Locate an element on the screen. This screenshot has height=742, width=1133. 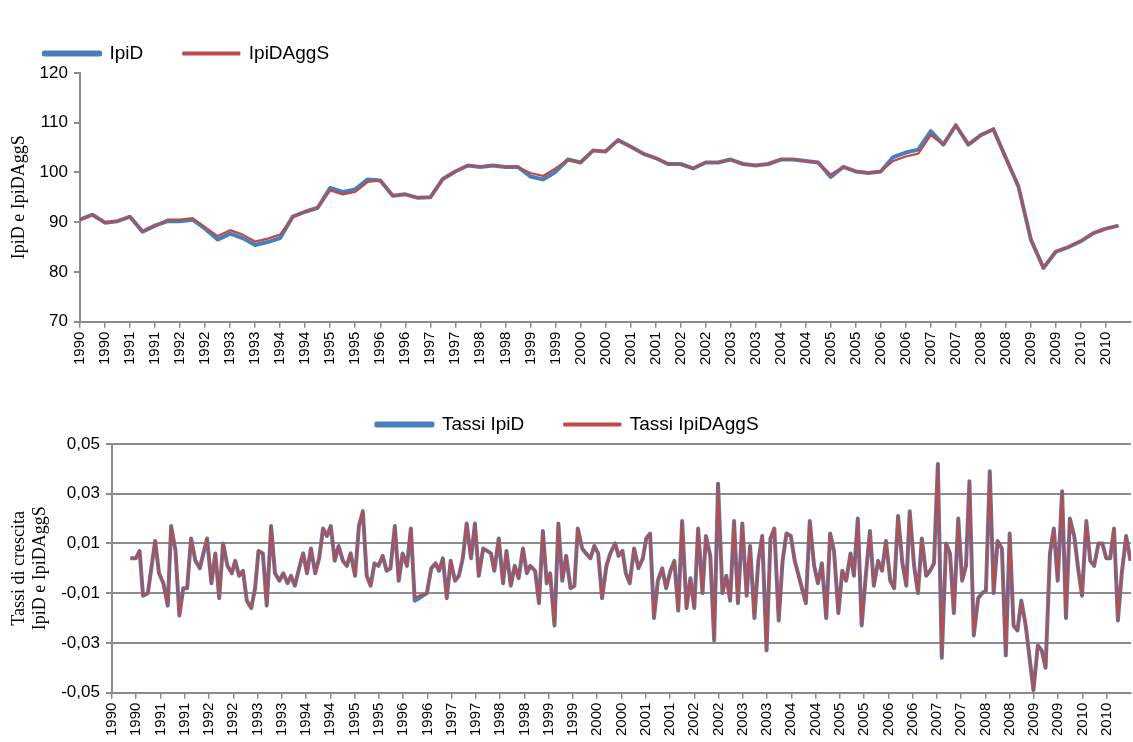
y-tick-label: 0,05 is located at coordinates (83, 443).